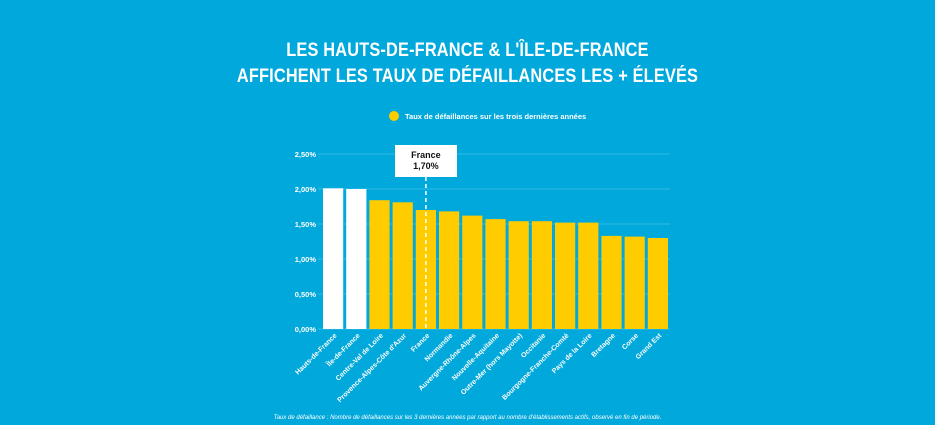 This screenshot has height=425, width=935. What do you see at coordinates (426, 155) in the screenshot?
I see `callout-label: France` at bounding box center [426, 155].